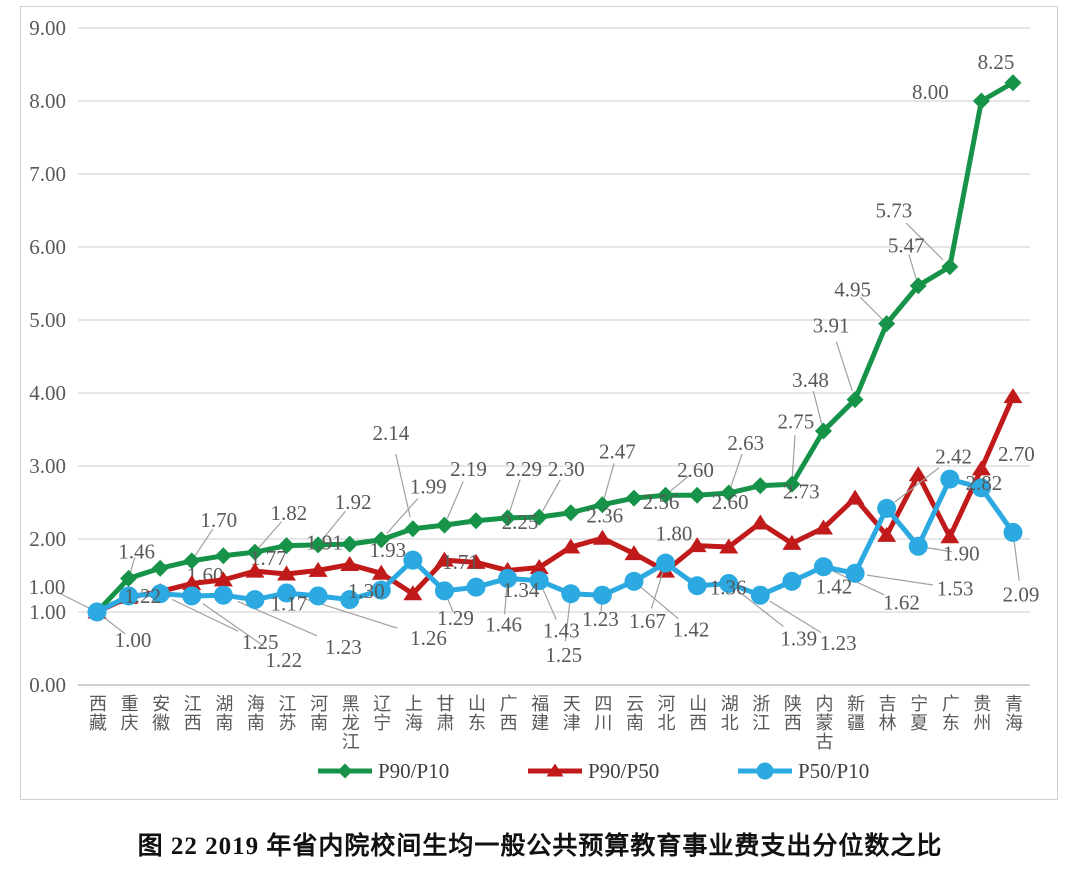 The image size is (1080, 877). Describe the element at coordinates (428, 638) in the screenshot. I see `data-point-label: 1.26` at that location.